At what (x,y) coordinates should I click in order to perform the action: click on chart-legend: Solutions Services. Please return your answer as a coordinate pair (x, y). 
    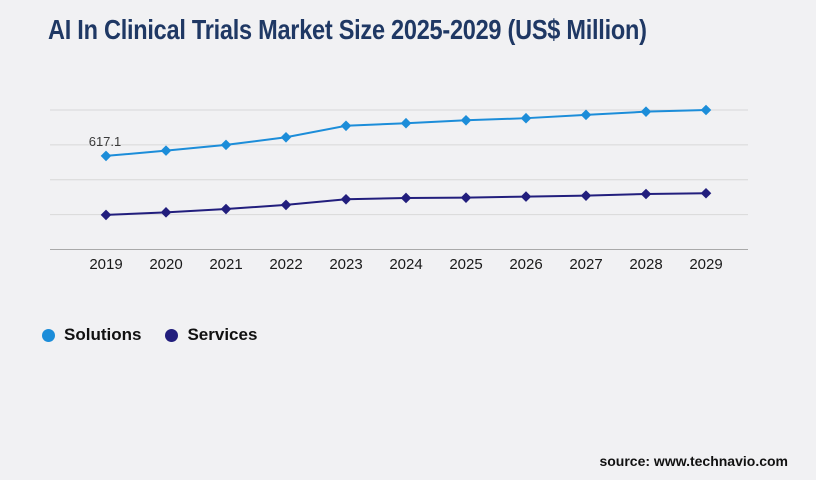
    Looking at the image, I should click on (149, 335).